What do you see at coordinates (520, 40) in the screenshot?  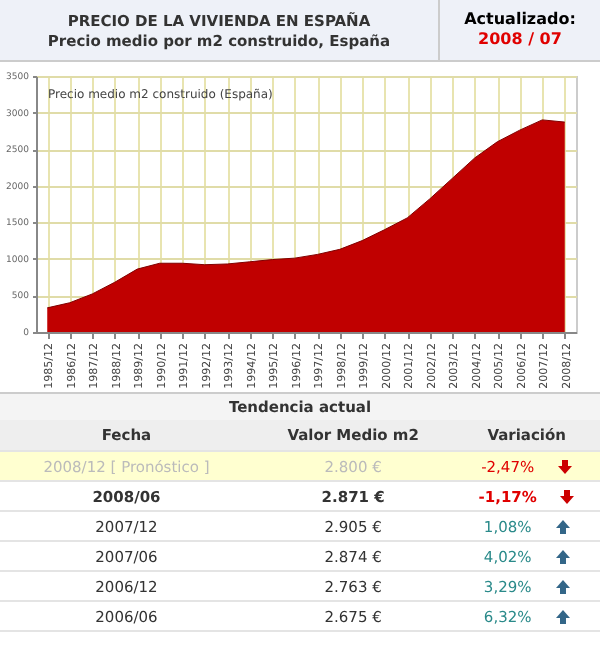 I see `text: 2008 / 07` at bounding box center [520, 40].